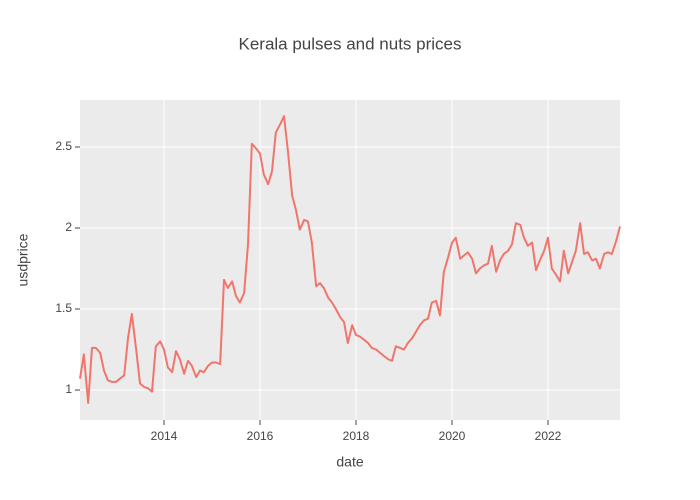 The height and width of the screenshot is (500, 700). I want to click on y-tick-label: 2, so click(68, 227).